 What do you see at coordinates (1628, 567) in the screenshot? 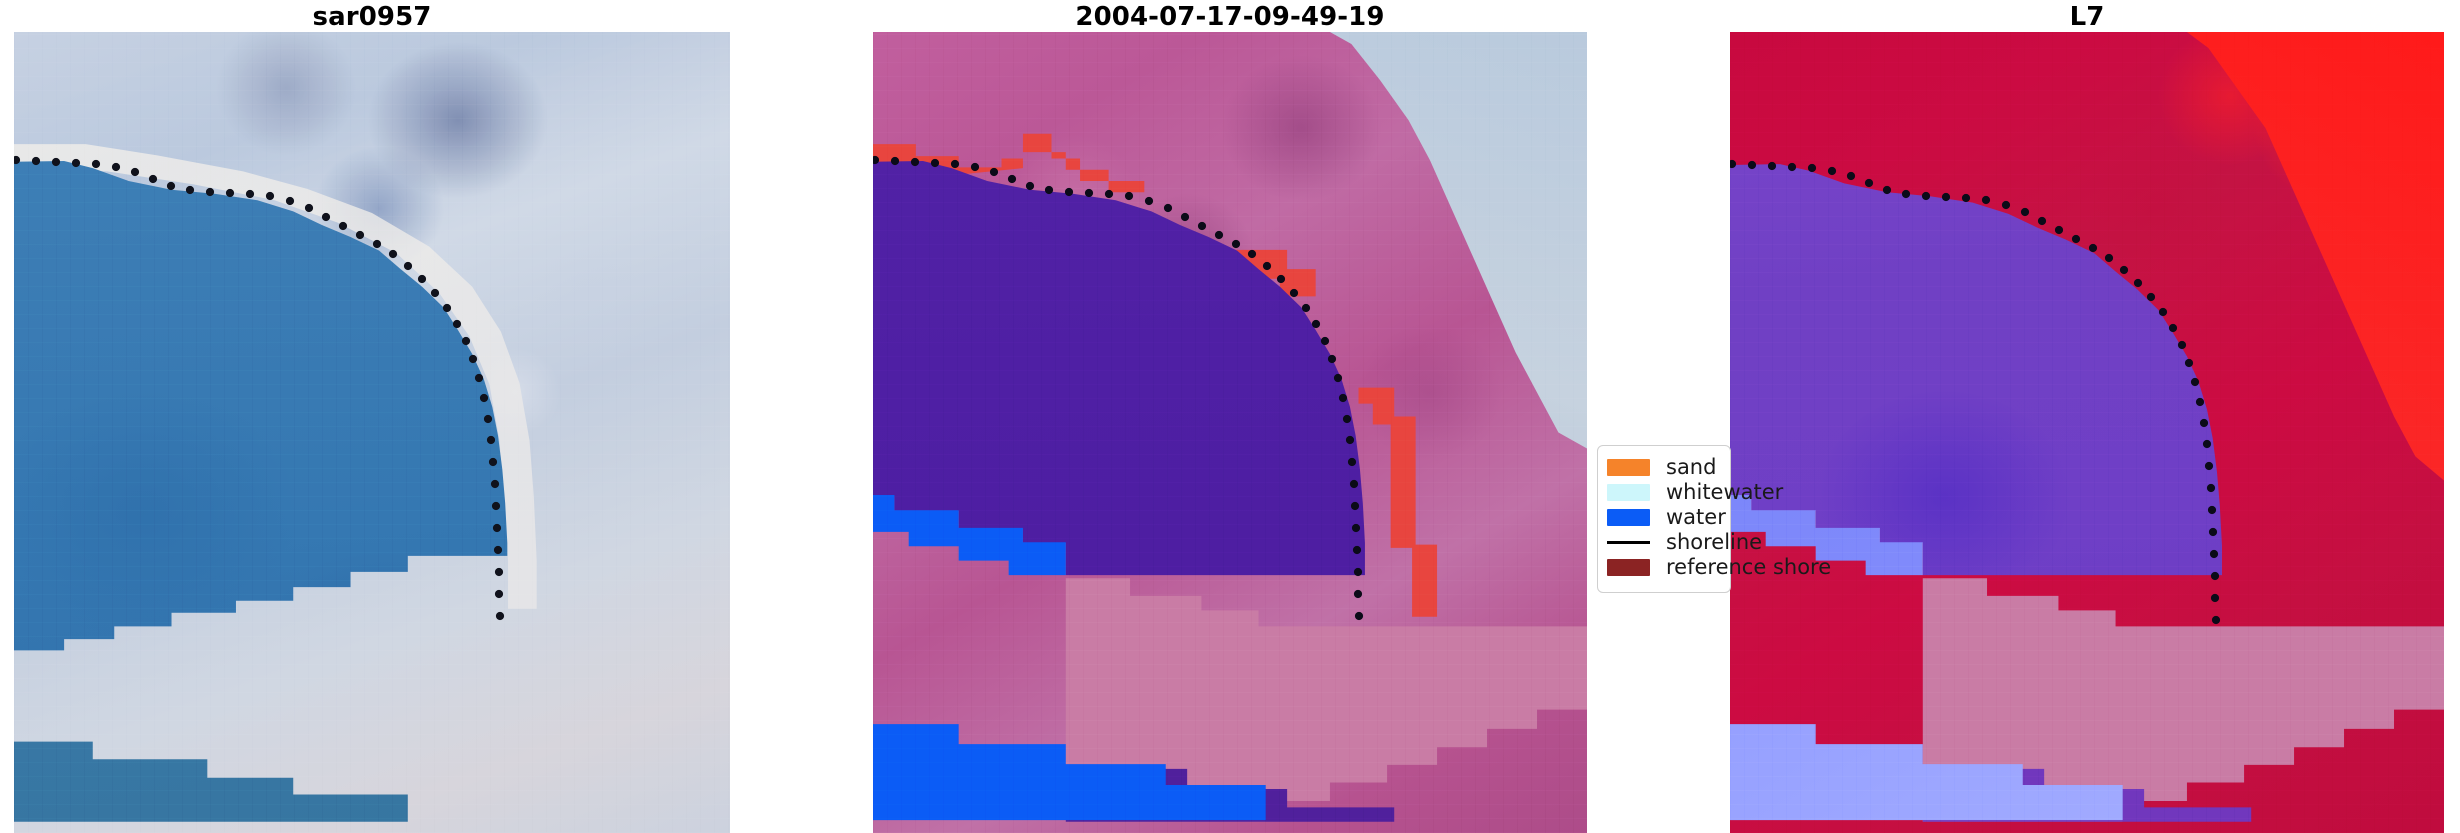
I see `legend-swatch-reference-shore` at bounding box center [1628, 567].